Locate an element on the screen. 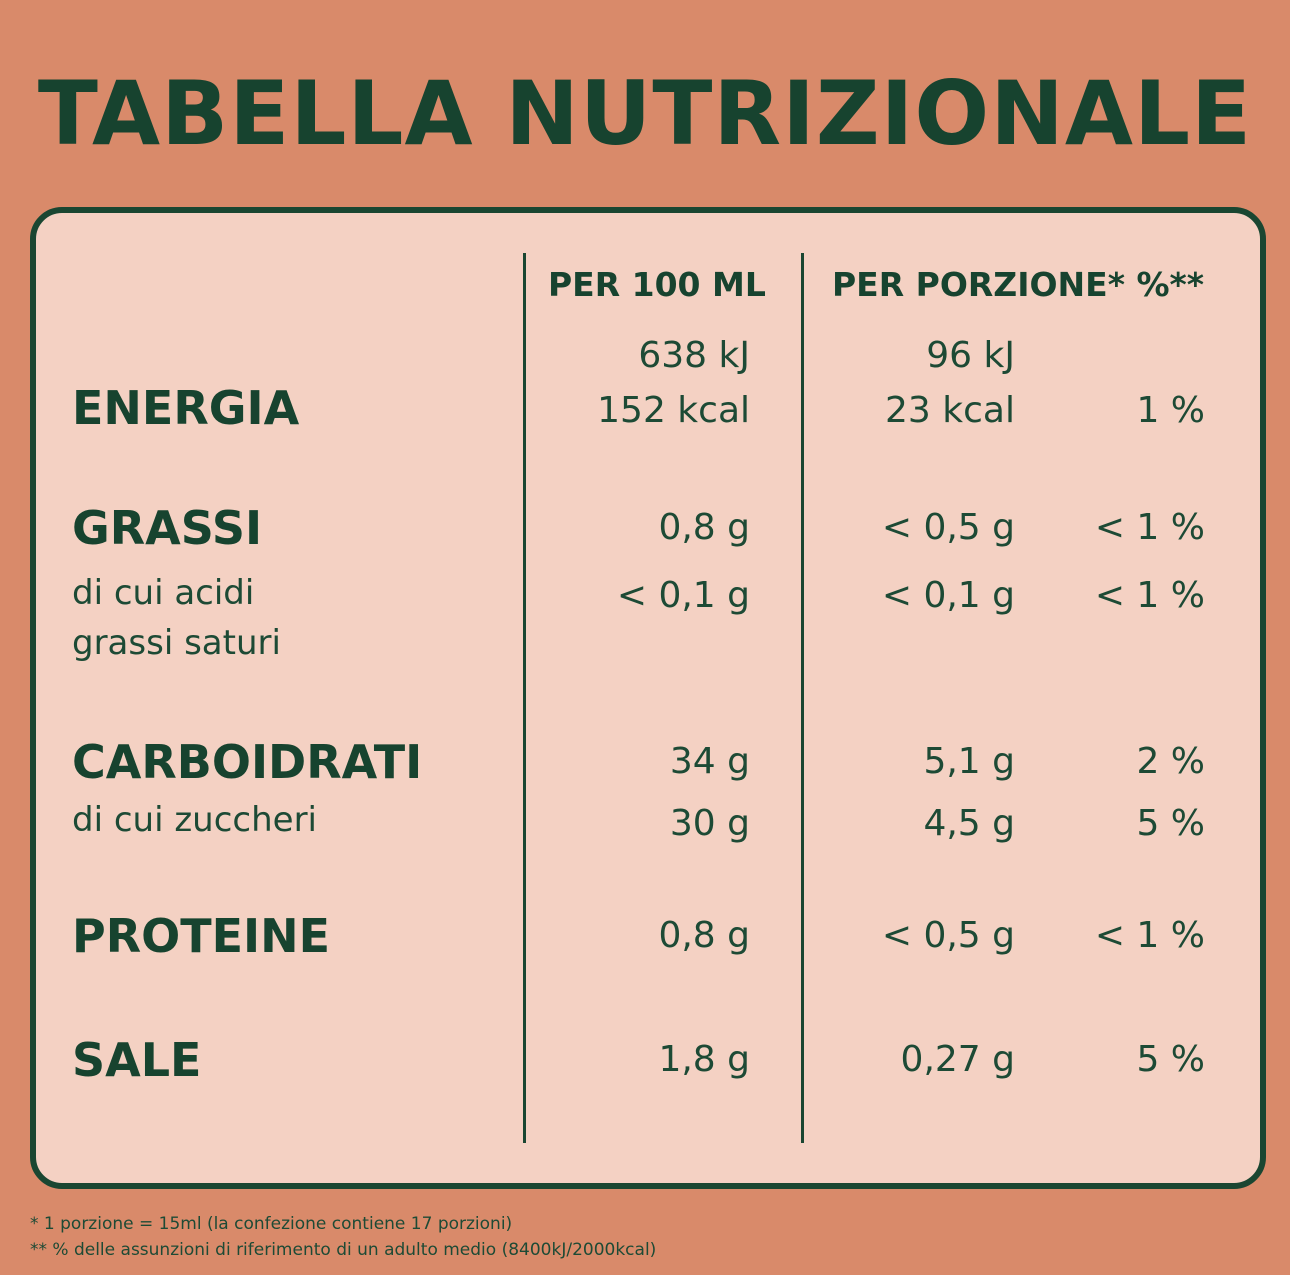  row-label-zuccheri: di cui zuccheri is located at coordinates (195, 820).